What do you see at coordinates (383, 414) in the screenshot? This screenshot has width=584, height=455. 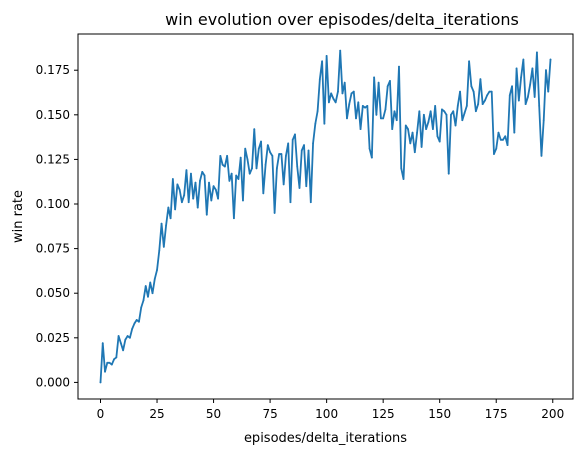 I see `x-tick-label: 125` at bounding box center [383, 414].